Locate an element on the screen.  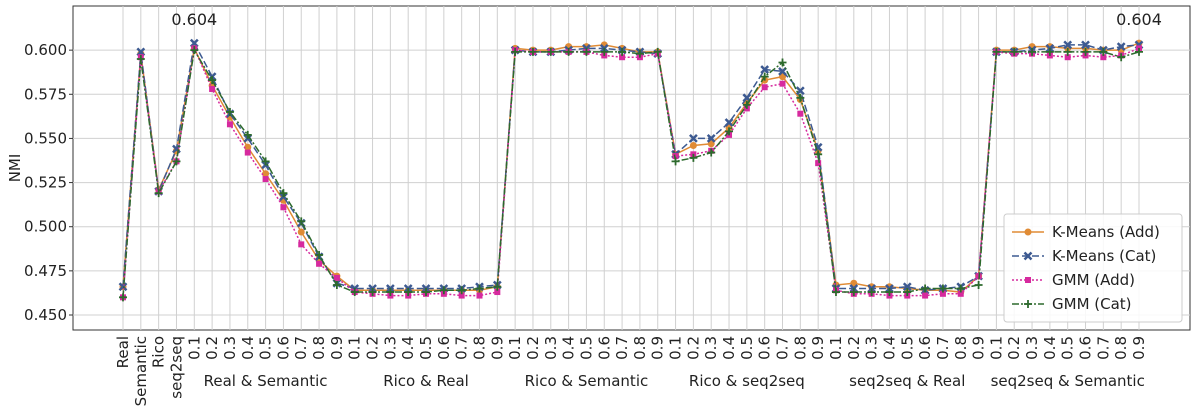
x-tick-label: Semantic is located at coordinates (141, 371).